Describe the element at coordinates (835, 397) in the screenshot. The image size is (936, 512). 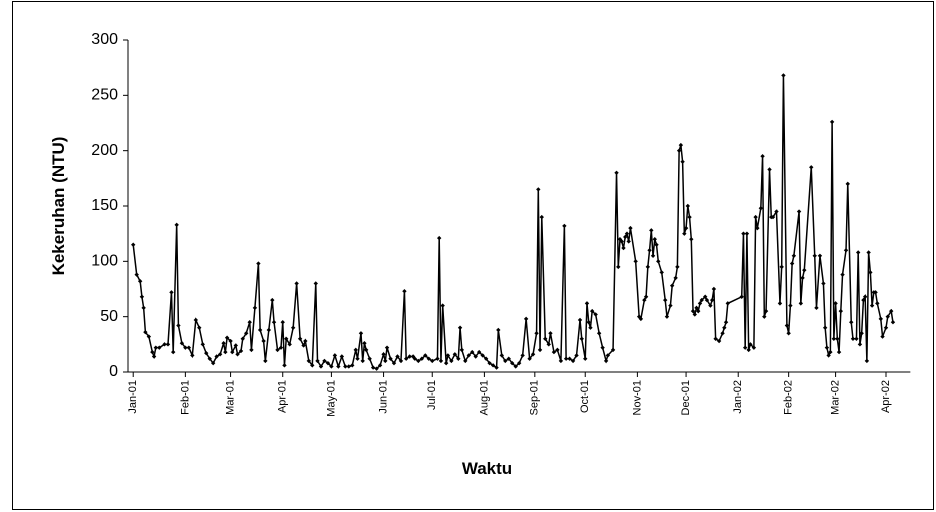
I see `x-tick-label: Mar-02` at that location.